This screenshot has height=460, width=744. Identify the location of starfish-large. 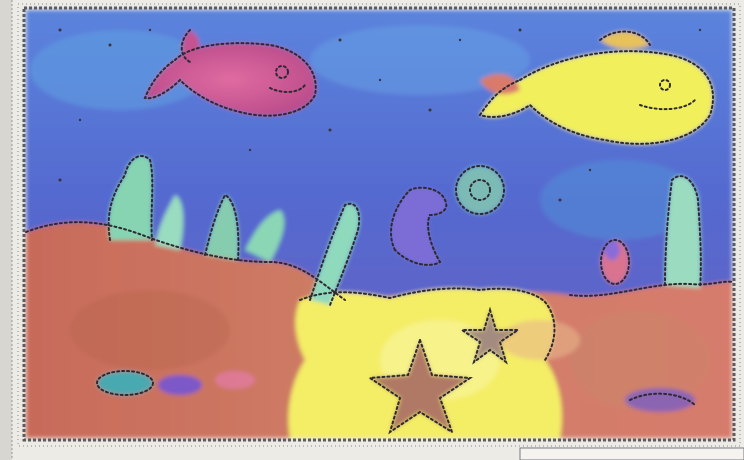
(420, 386).